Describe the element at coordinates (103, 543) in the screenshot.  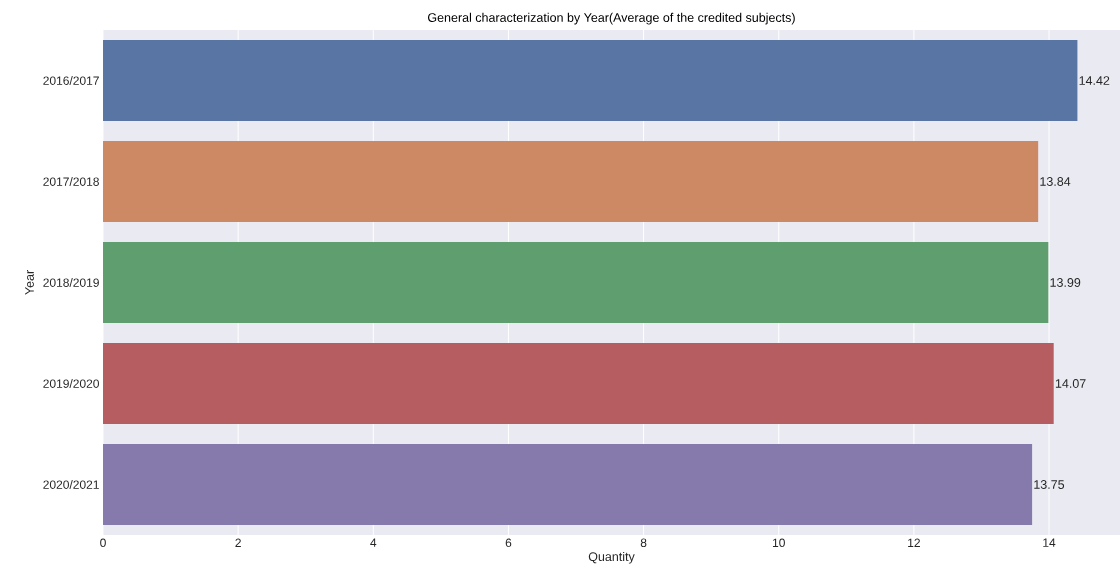
I see `x-tick-label: 0` at that location.